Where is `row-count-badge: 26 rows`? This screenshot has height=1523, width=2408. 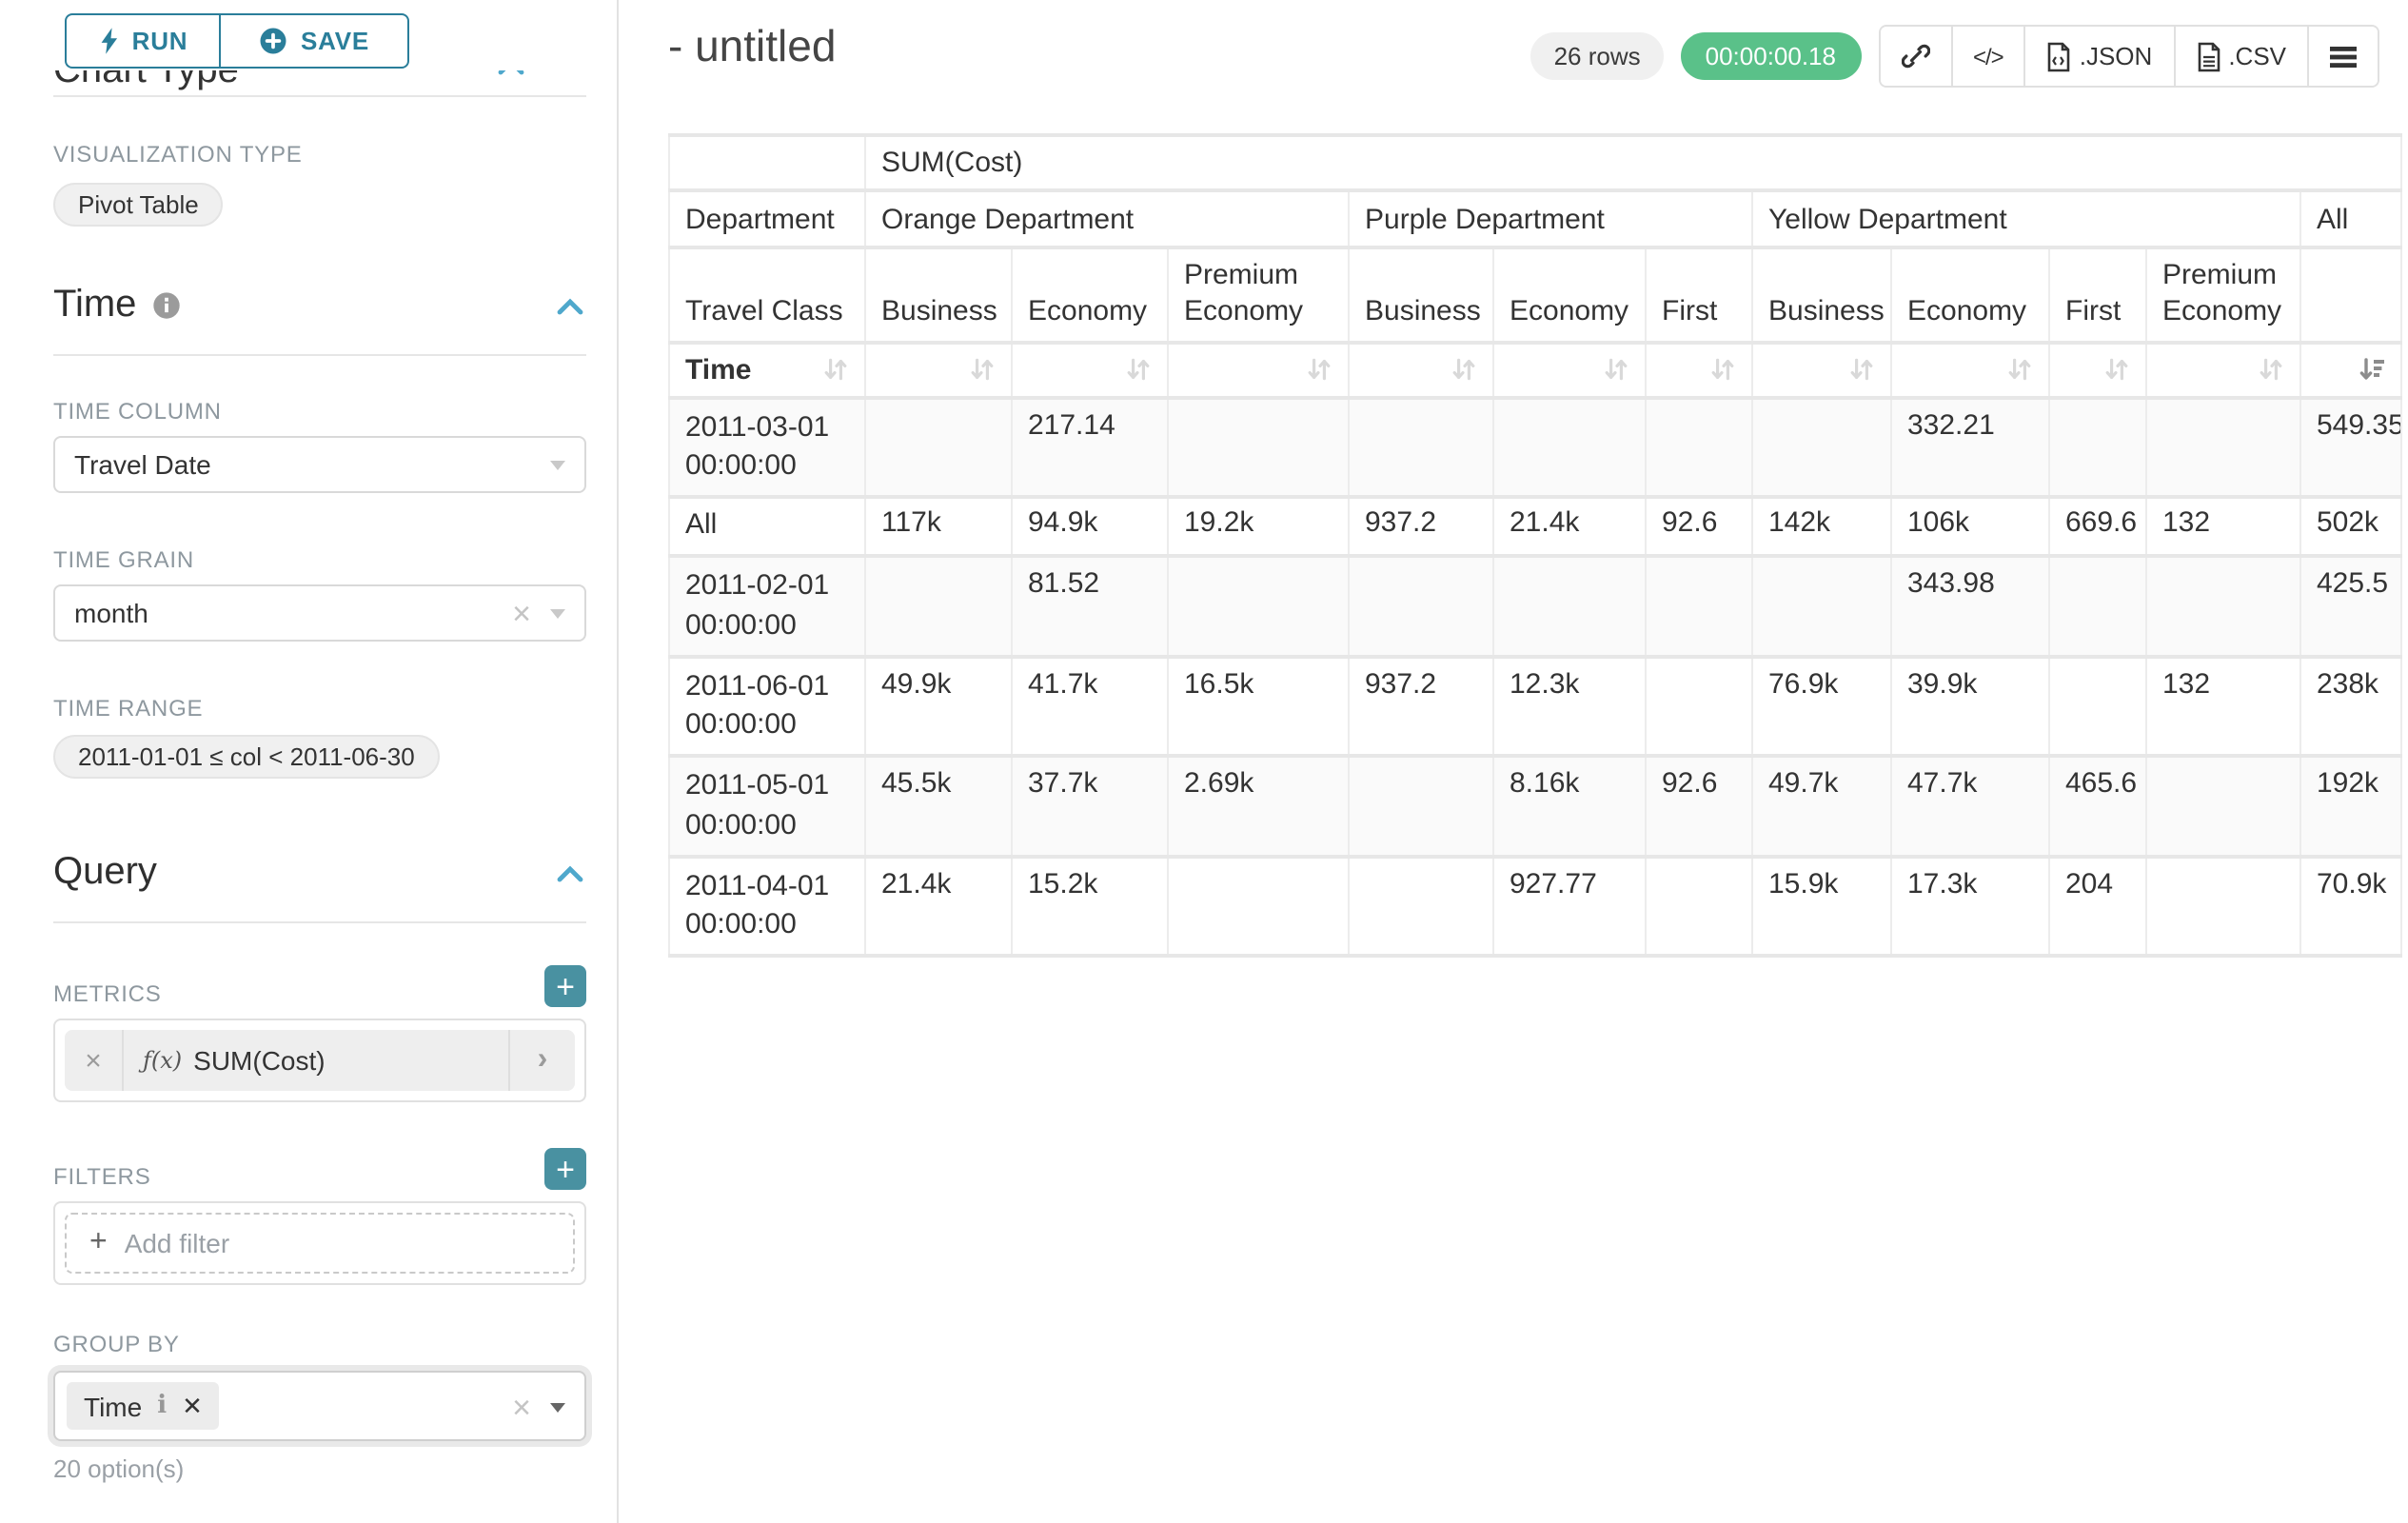 row-count-badge: 26 rows is located at coordinates (1597, 56).